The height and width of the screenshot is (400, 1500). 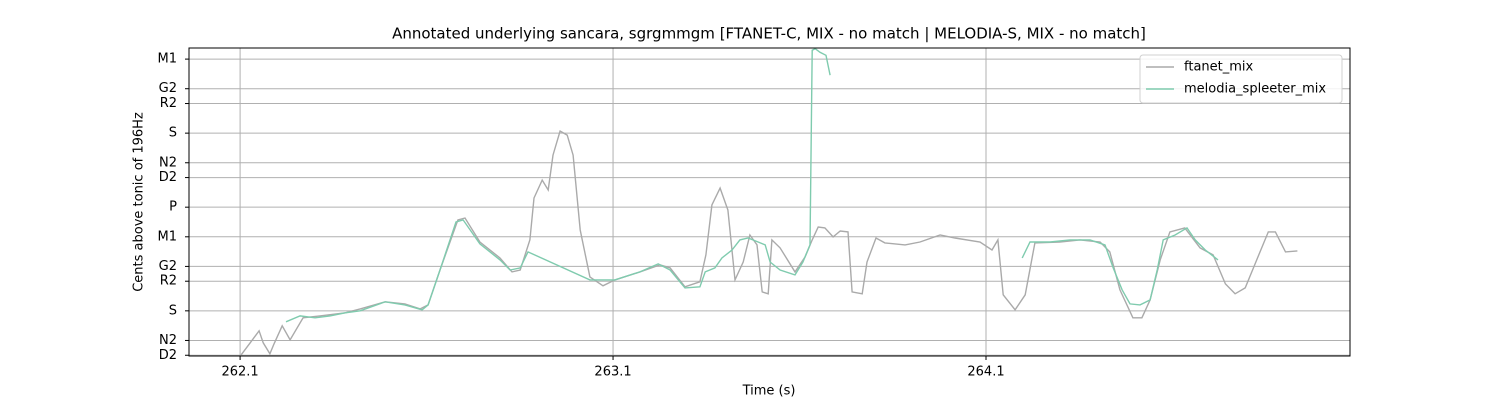 I want to click on x-tick-label: 263.1, so click(x=612, y=372).